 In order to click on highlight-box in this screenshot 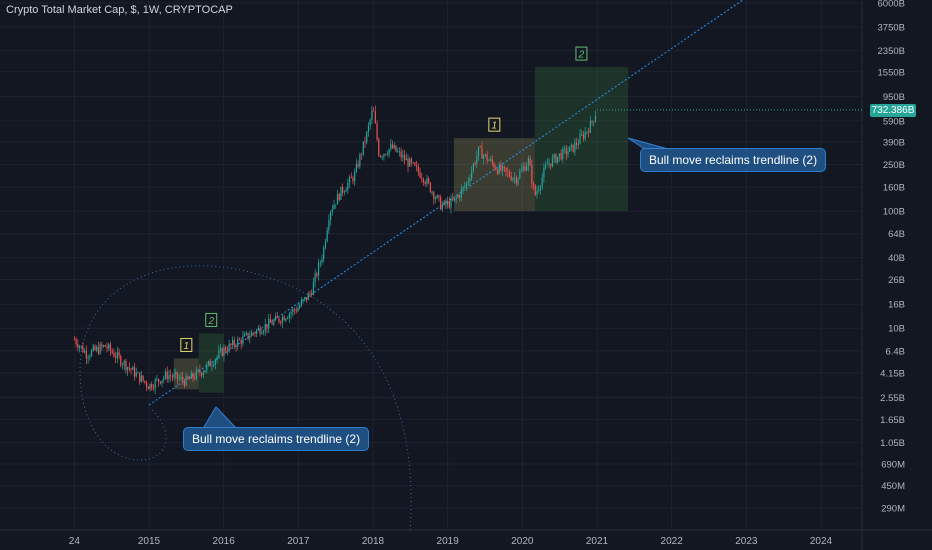, I will do `click(581, 139)`.